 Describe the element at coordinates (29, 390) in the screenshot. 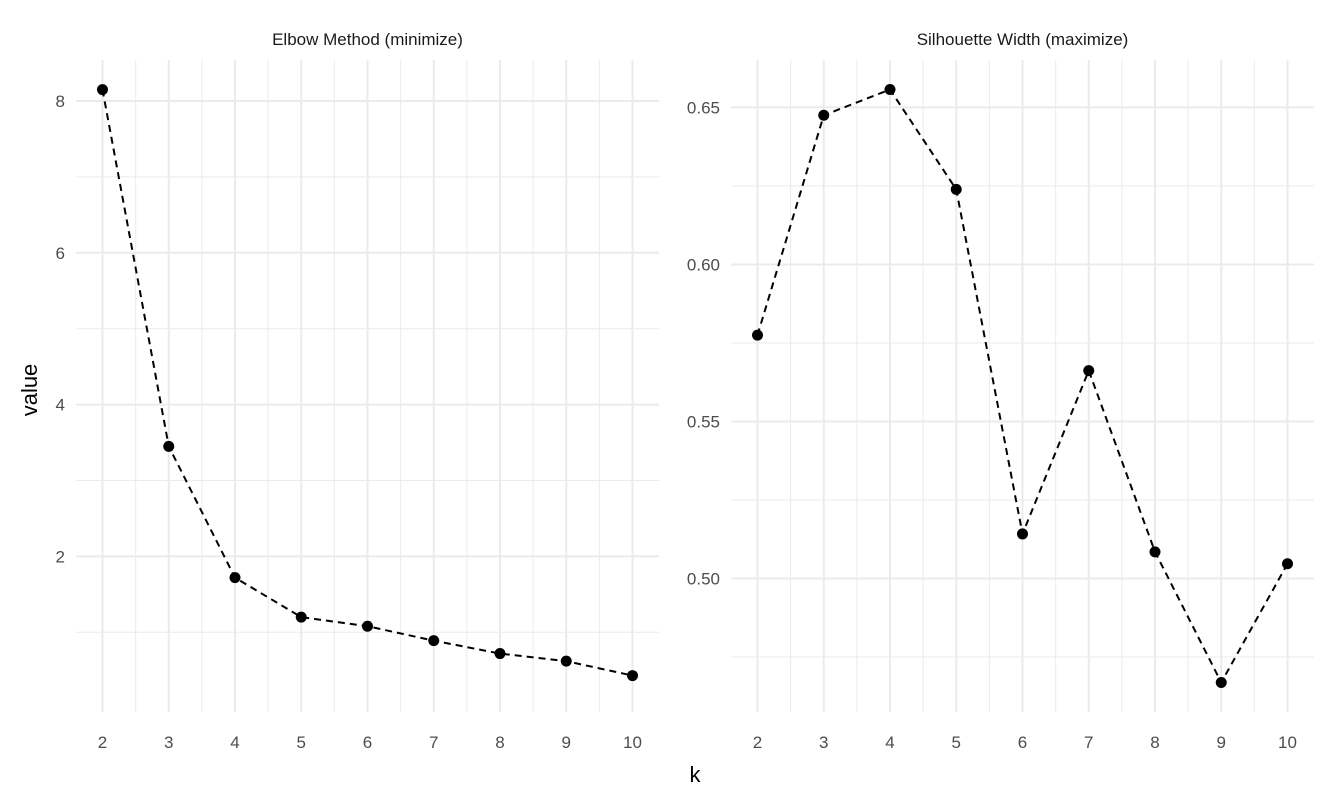

I see `y-axis-label: value` at that location.